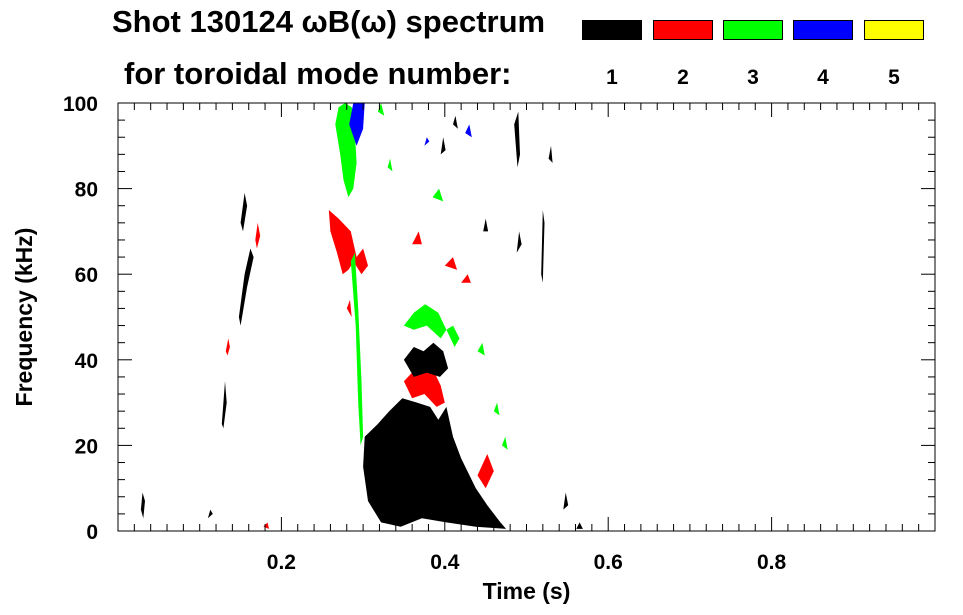 The height and width of the screenshot is (615, 963). What do you see at coordinates (753, 77) in the screenshot?
I see `legend-label-mode-3: 3` at bounding box center [753, 77].